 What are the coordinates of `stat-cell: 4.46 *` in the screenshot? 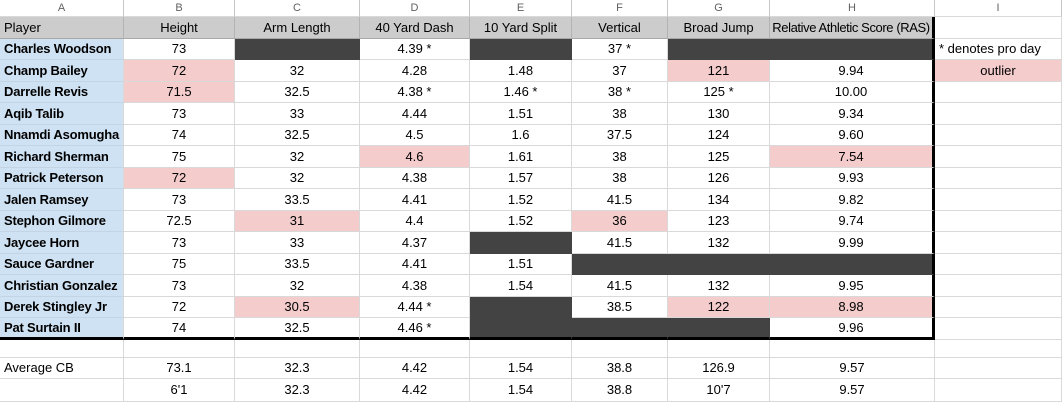 It's located at (415, 329).